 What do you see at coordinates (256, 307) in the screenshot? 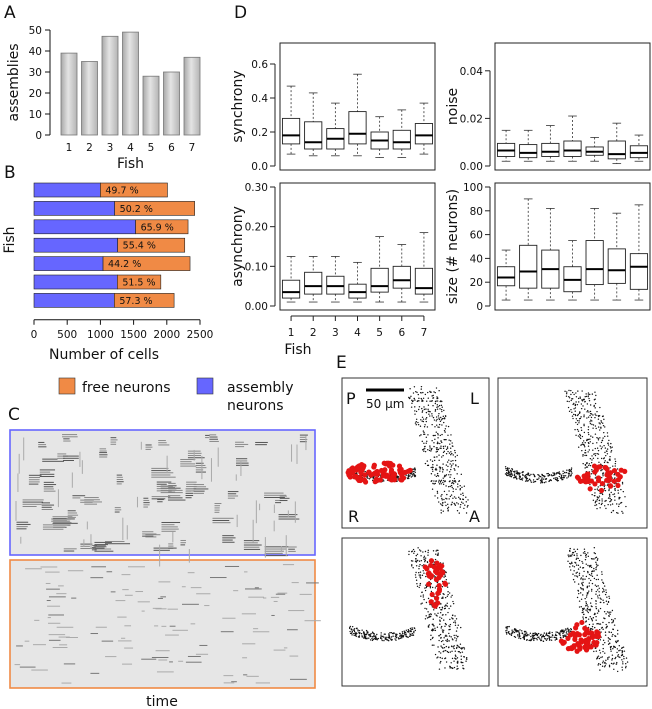
I see `d-y-tick-label: 0.00` at bounding box center [256, 307].